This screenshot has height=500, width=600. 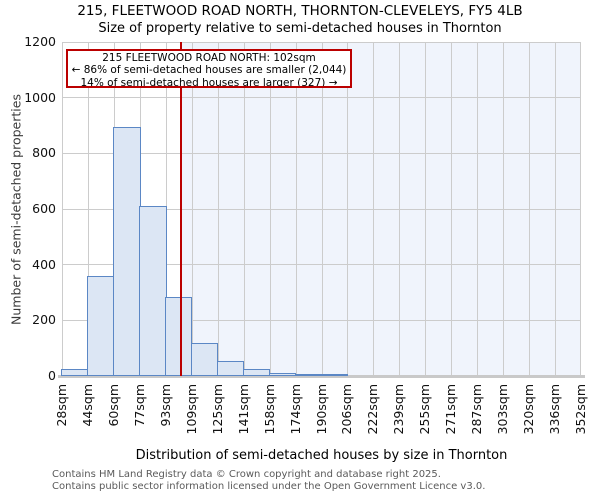 What do you see at coordinates (217, 409) in the screenshot?
I see `x-tick-label: 125sqm` at bounding box center [217, 409].